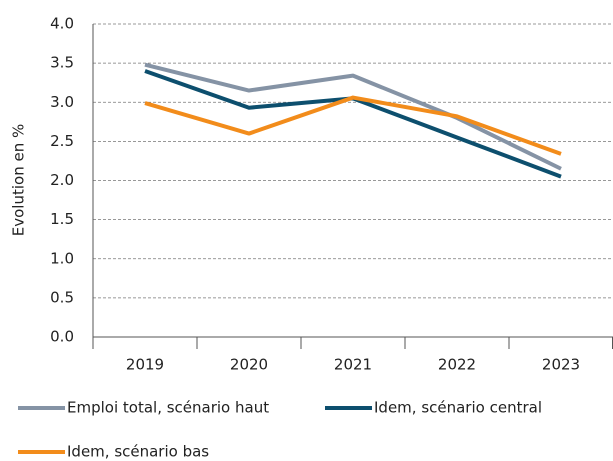  What do you see at coordinates (62, 180) in the screenshot?
I see `y-tick-label: 2.0` at bounding box center [62, 180].